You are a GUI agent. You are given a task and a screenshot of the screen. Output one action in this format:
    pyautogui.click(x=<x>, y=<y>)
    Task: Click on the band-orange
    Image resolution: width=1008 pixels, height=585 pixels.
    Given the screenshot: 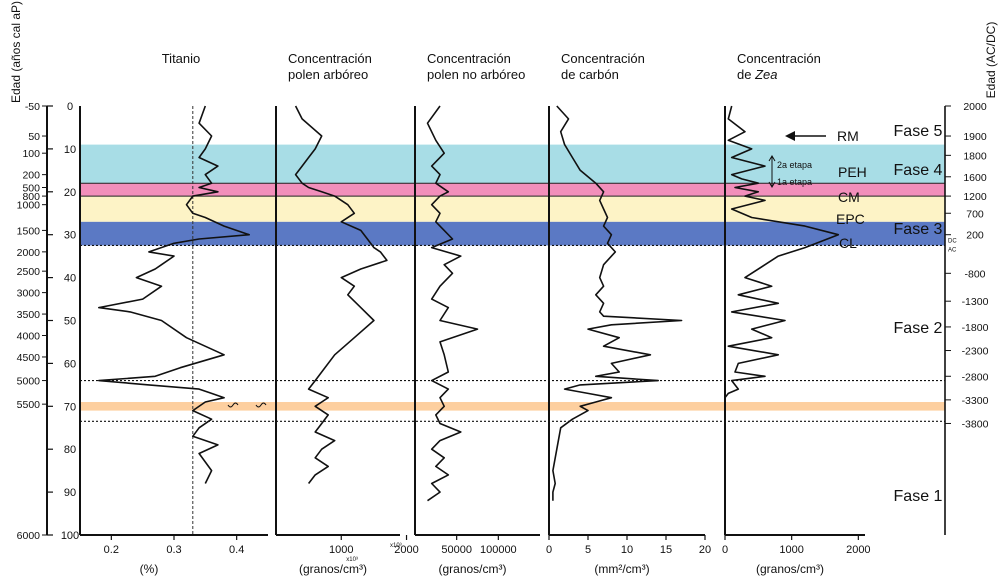 What is the action you would take?
    pyautogui.click(x=512, y=406)
    